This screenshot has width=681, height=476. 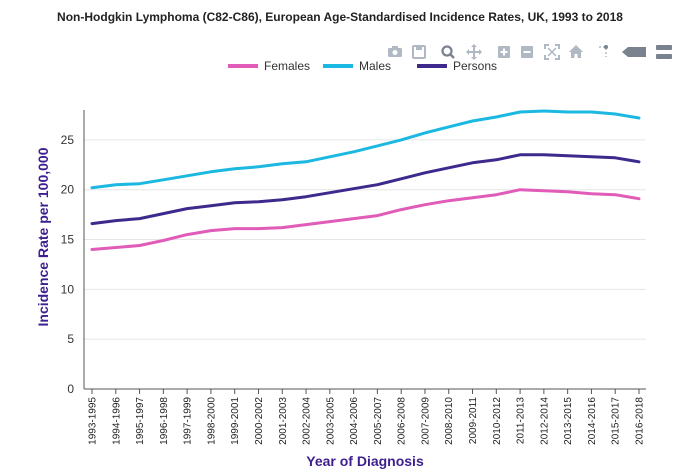 What do you see at coordinates (473, 421) in the screenshot?
I see `x-tick-label: 2009-2011` at bounding box center [473, 421].